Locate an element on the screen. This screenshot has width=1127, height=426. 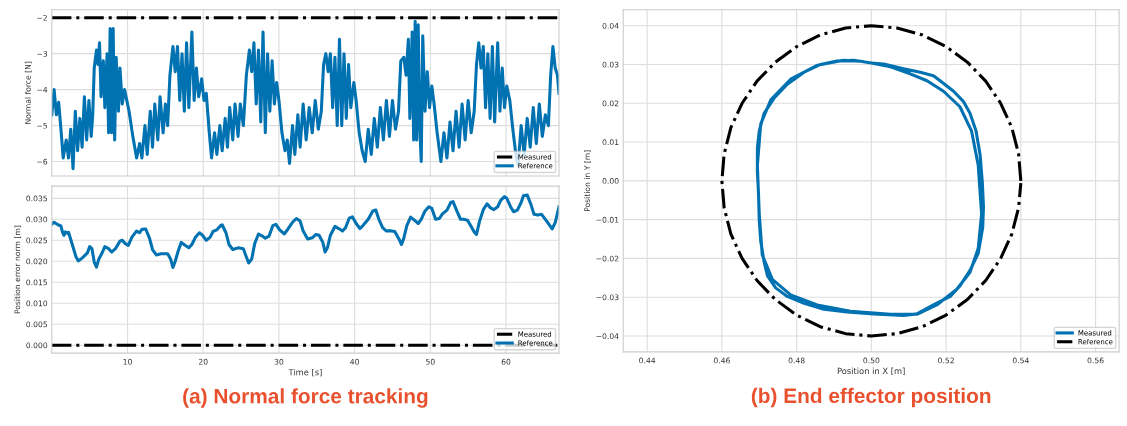
text: (a) Normal force tracking is located at coordinates (305, 398).